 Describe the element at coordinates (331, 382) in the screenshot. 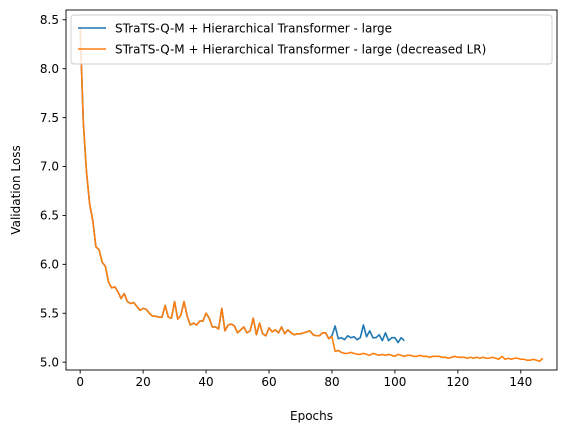

I see `x-tick-label: 80` at that location.